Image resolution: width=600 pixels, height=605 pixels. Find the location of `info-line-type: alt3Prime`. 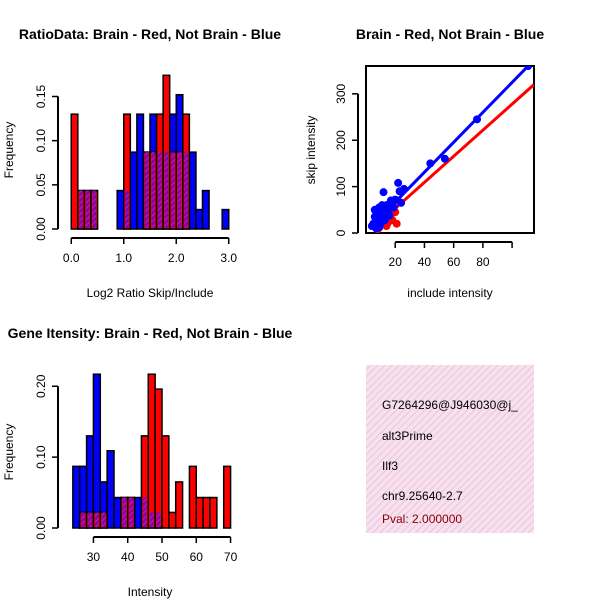

info-line-type: alt3Prime is located at coordinates (407, 436).